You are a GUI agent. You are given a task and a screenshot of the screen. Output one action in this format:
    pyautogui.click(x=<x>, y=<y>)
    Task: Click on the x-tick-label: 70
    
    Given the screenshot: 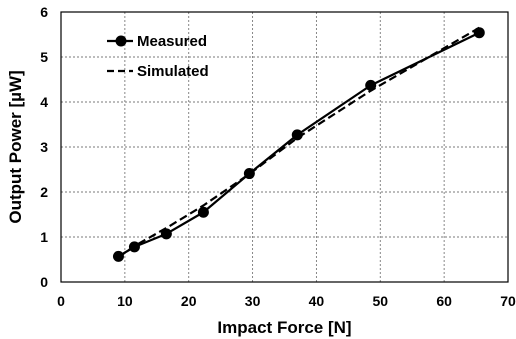 What is the action you would take?
    pyautogui.click(x=508, y=301)
    